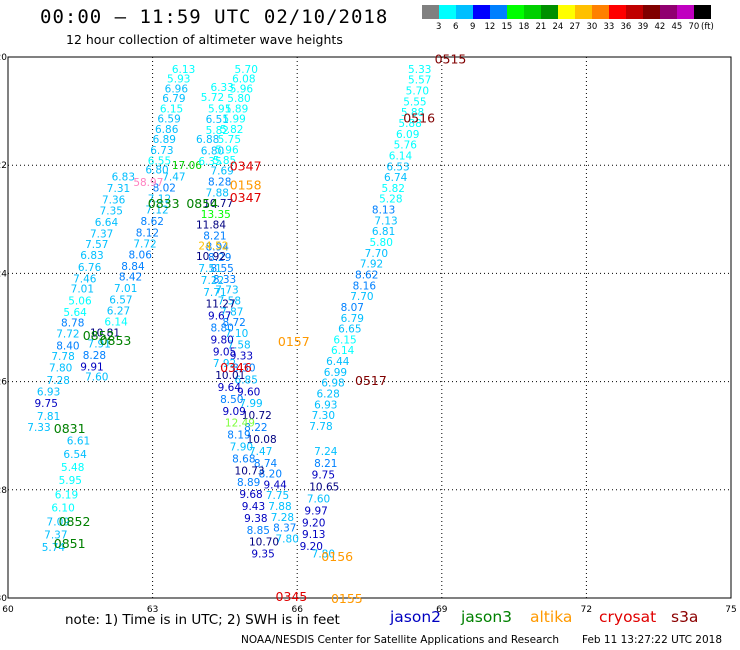 This screenshot has height=650, width=740. What do you see at coordinates (628, 617) in the screenshot?
I see `satellite-cryosat: cryosat` at bounding box center [628, 617].